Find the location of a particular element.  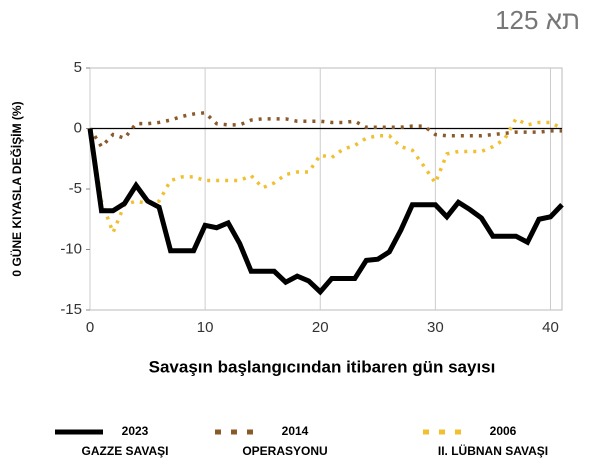

x-tick-label: 40 is located at coordinates (550, 327).